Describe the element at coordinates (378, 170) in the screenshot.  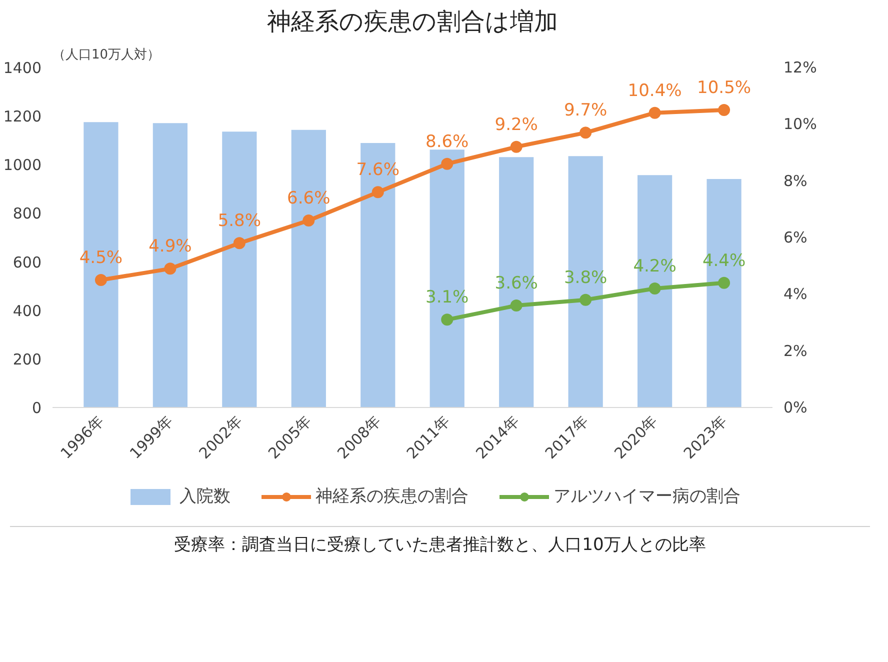
I see `data-label: 7.6%` at that location.